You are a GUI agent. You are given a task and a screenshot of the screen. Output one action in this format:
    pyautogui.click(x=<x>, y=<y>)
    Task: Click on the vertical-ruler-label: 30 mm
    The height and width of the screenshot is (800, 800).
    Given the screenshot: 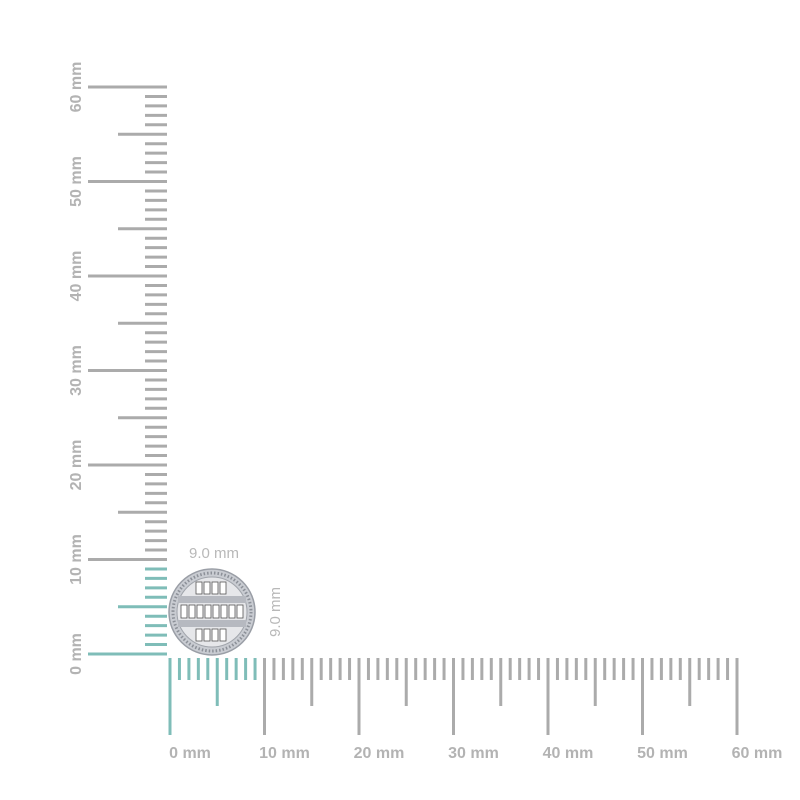 What is the action you would take?
    pyautogui.click(x=76, y=370)
    